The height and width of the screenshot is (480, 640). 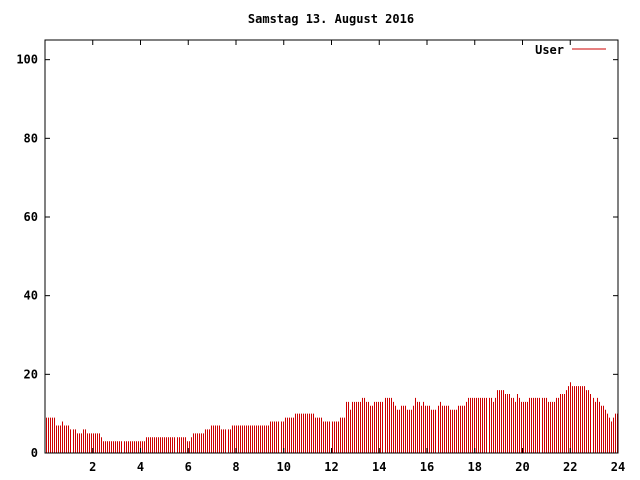 What do you see at coordinates (140, 467) in the screenshot?
I see `x-tick-label: 4` at bounding box center [140, 467].